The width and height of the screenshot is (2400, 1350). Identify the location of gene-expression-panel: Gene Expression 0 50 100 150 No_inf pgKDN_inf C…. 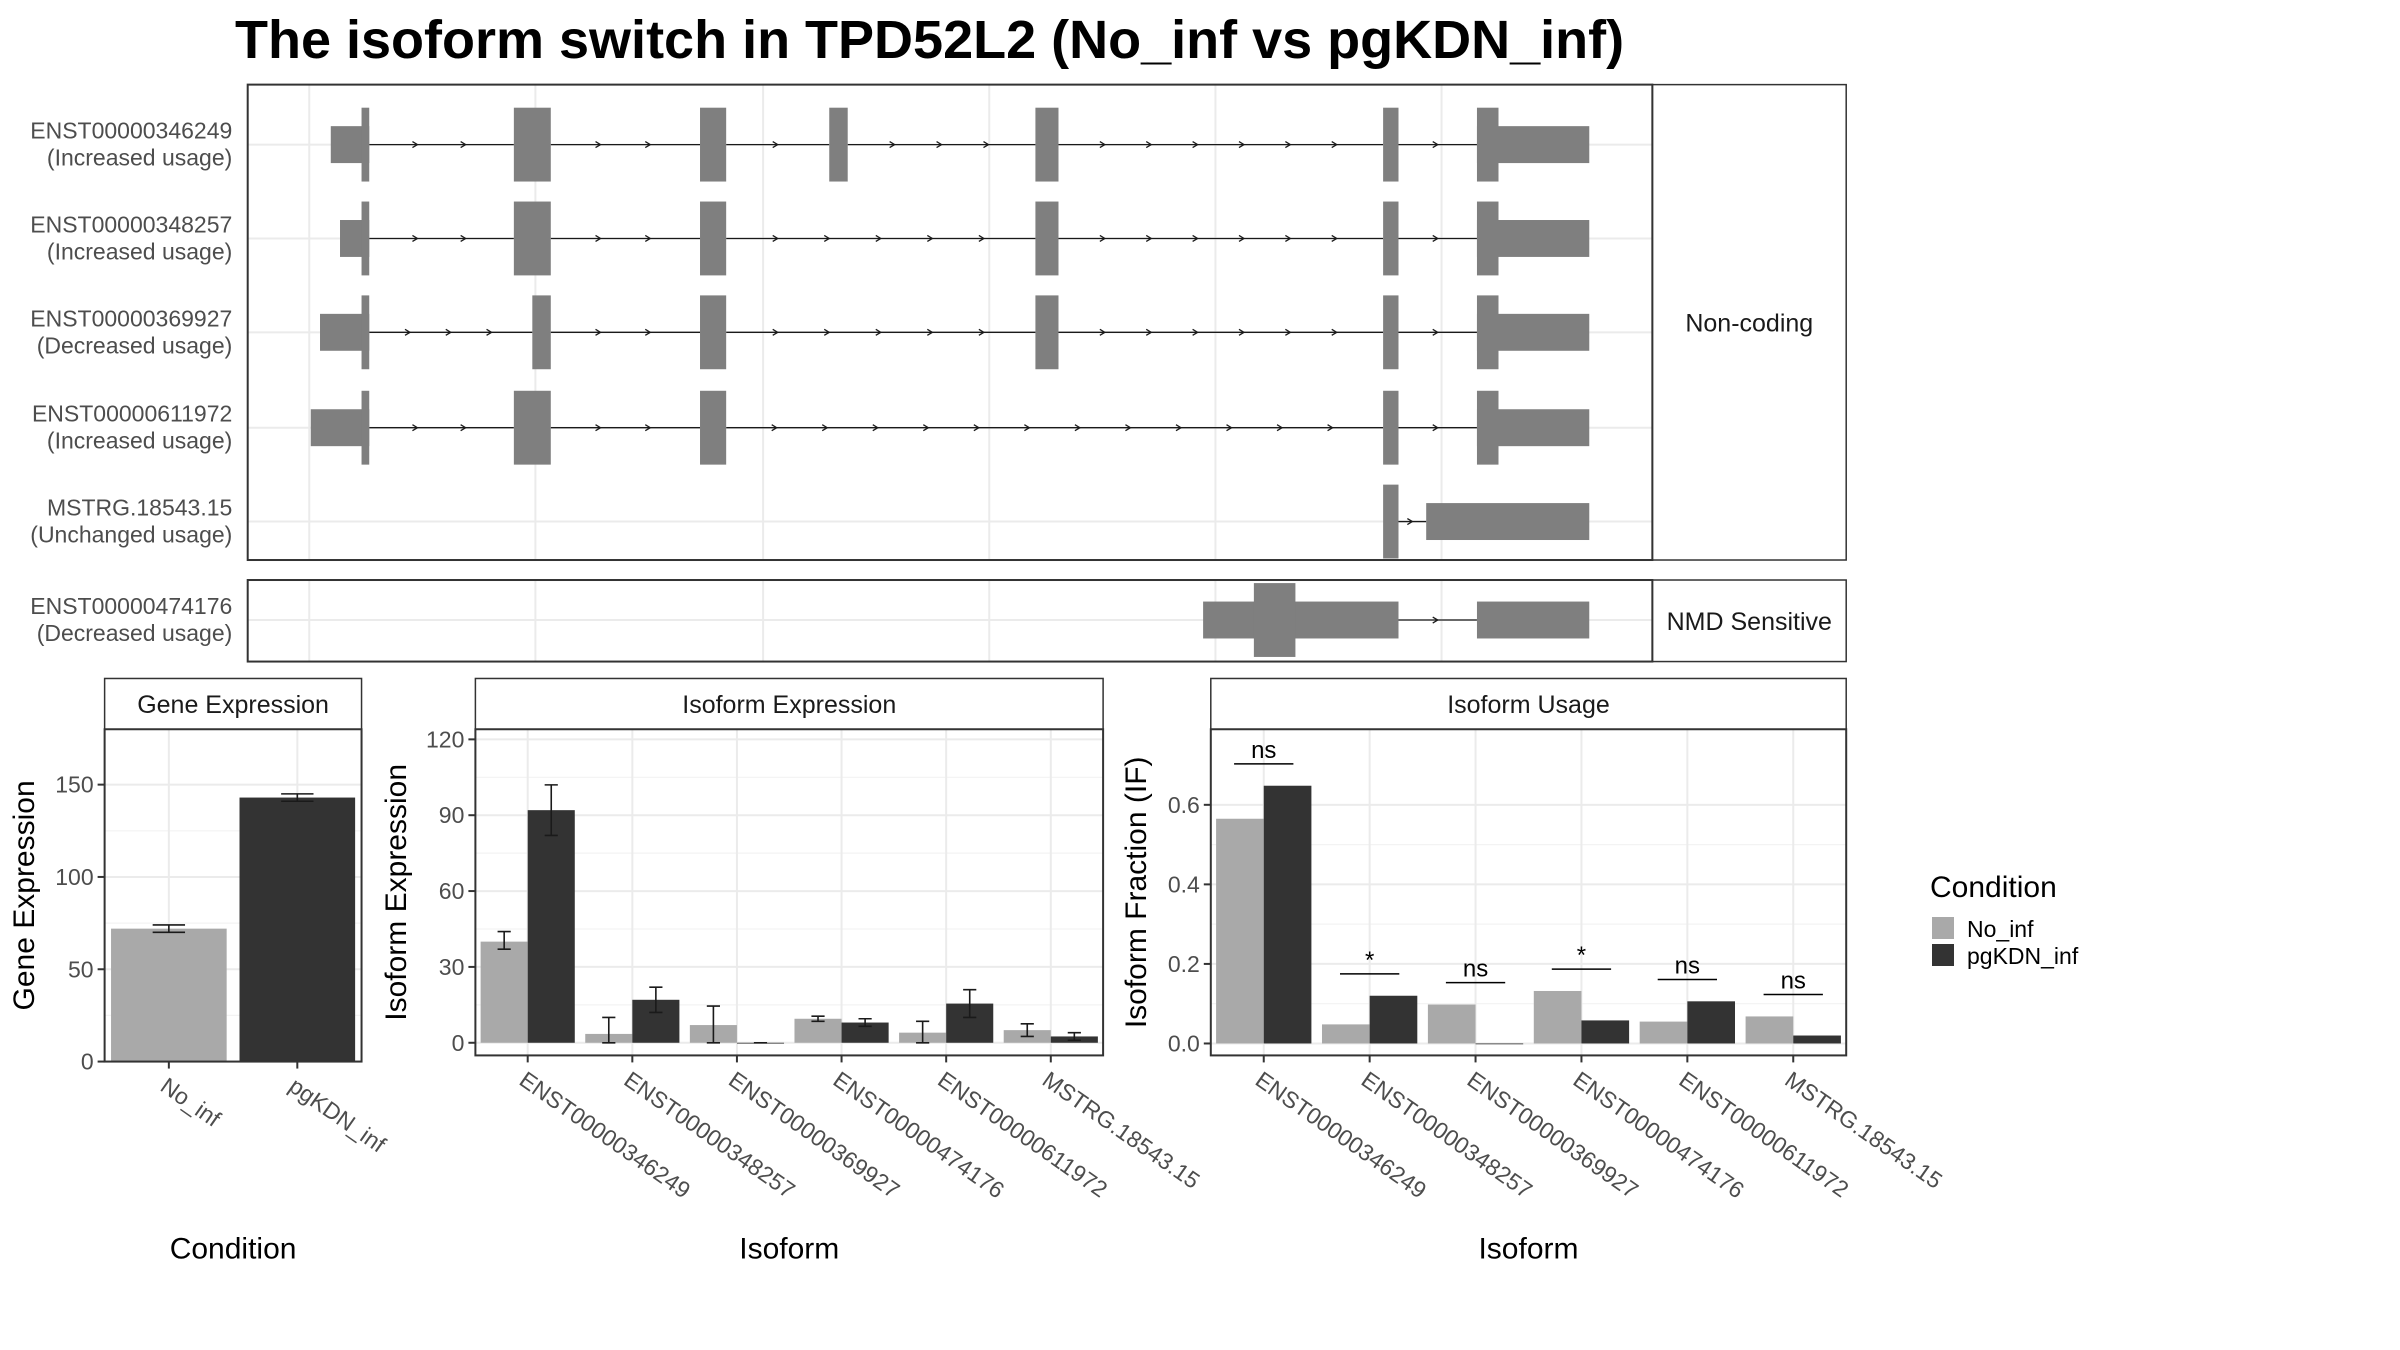
(199, 971).